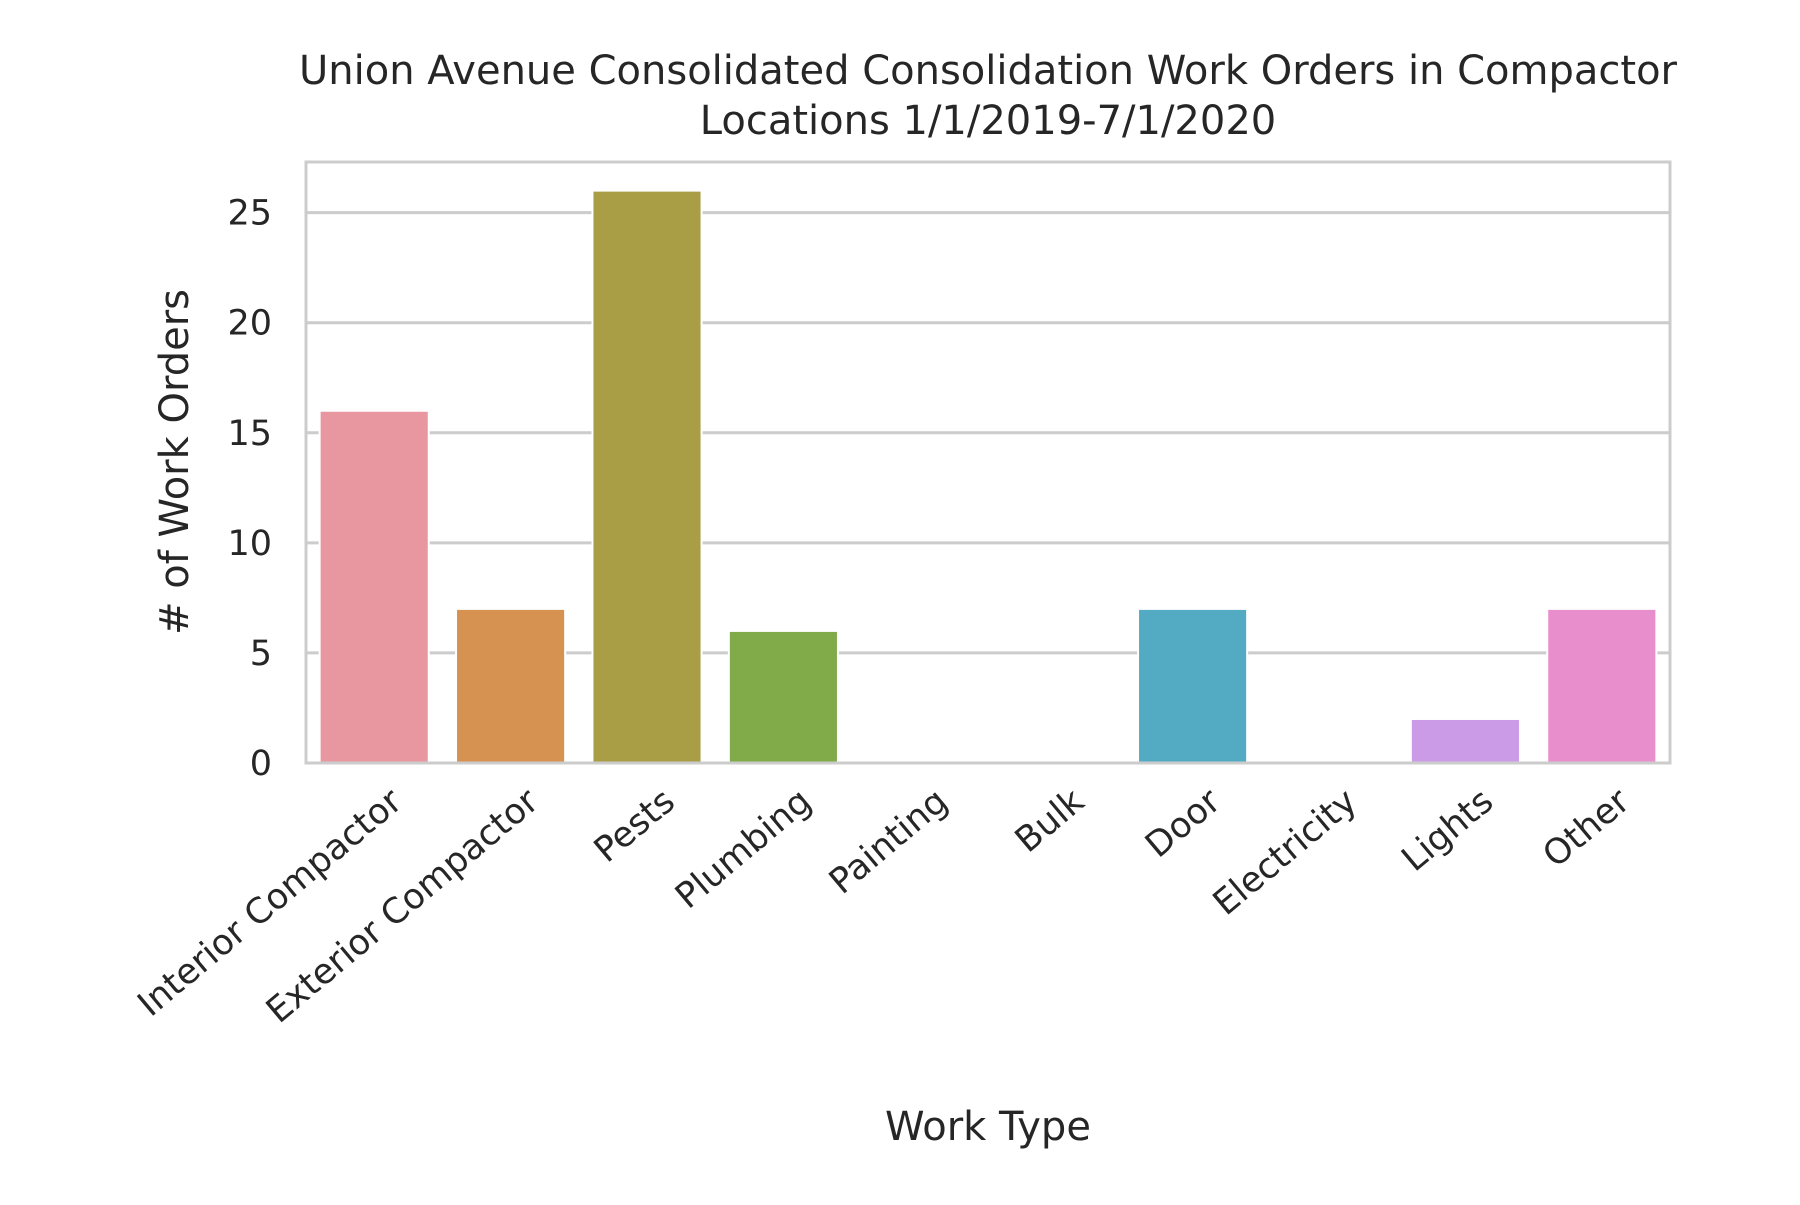  What do you see at coordinates (249, 434) in the screenshot?
I see `y-tick-label: 15` at bounding box center [249, 434].